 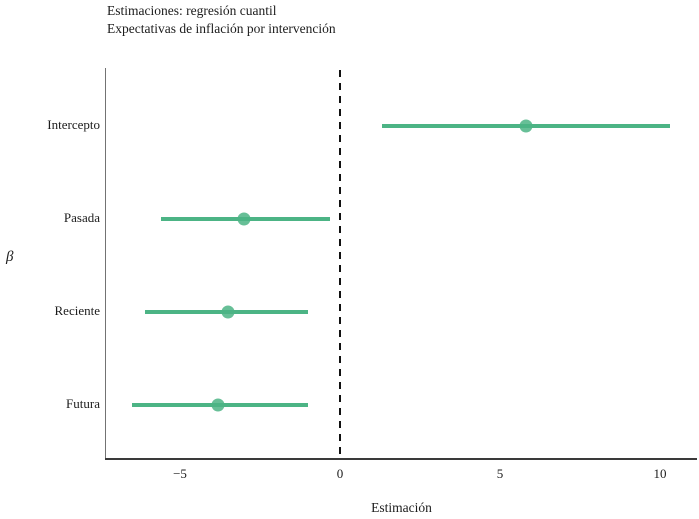 What do you see at coordinates (526, 126) in the screenshot?
I see `estimate-dot-intercepto` at bounding box center [526, 126].